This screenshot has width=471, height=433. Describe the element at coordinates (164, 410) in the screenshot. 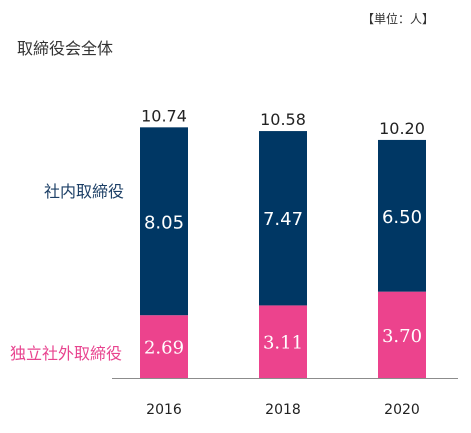

I see `x-tick-label: 2016` at that location.